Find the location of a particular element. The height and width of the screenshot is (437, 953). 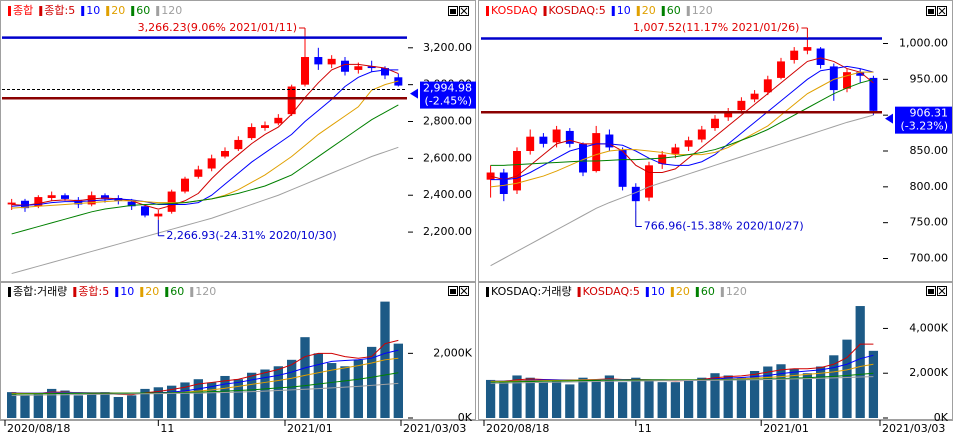

annotation-label: 1,007.52(11.17% 2021/01/26) is located at coordinates (716, 27).